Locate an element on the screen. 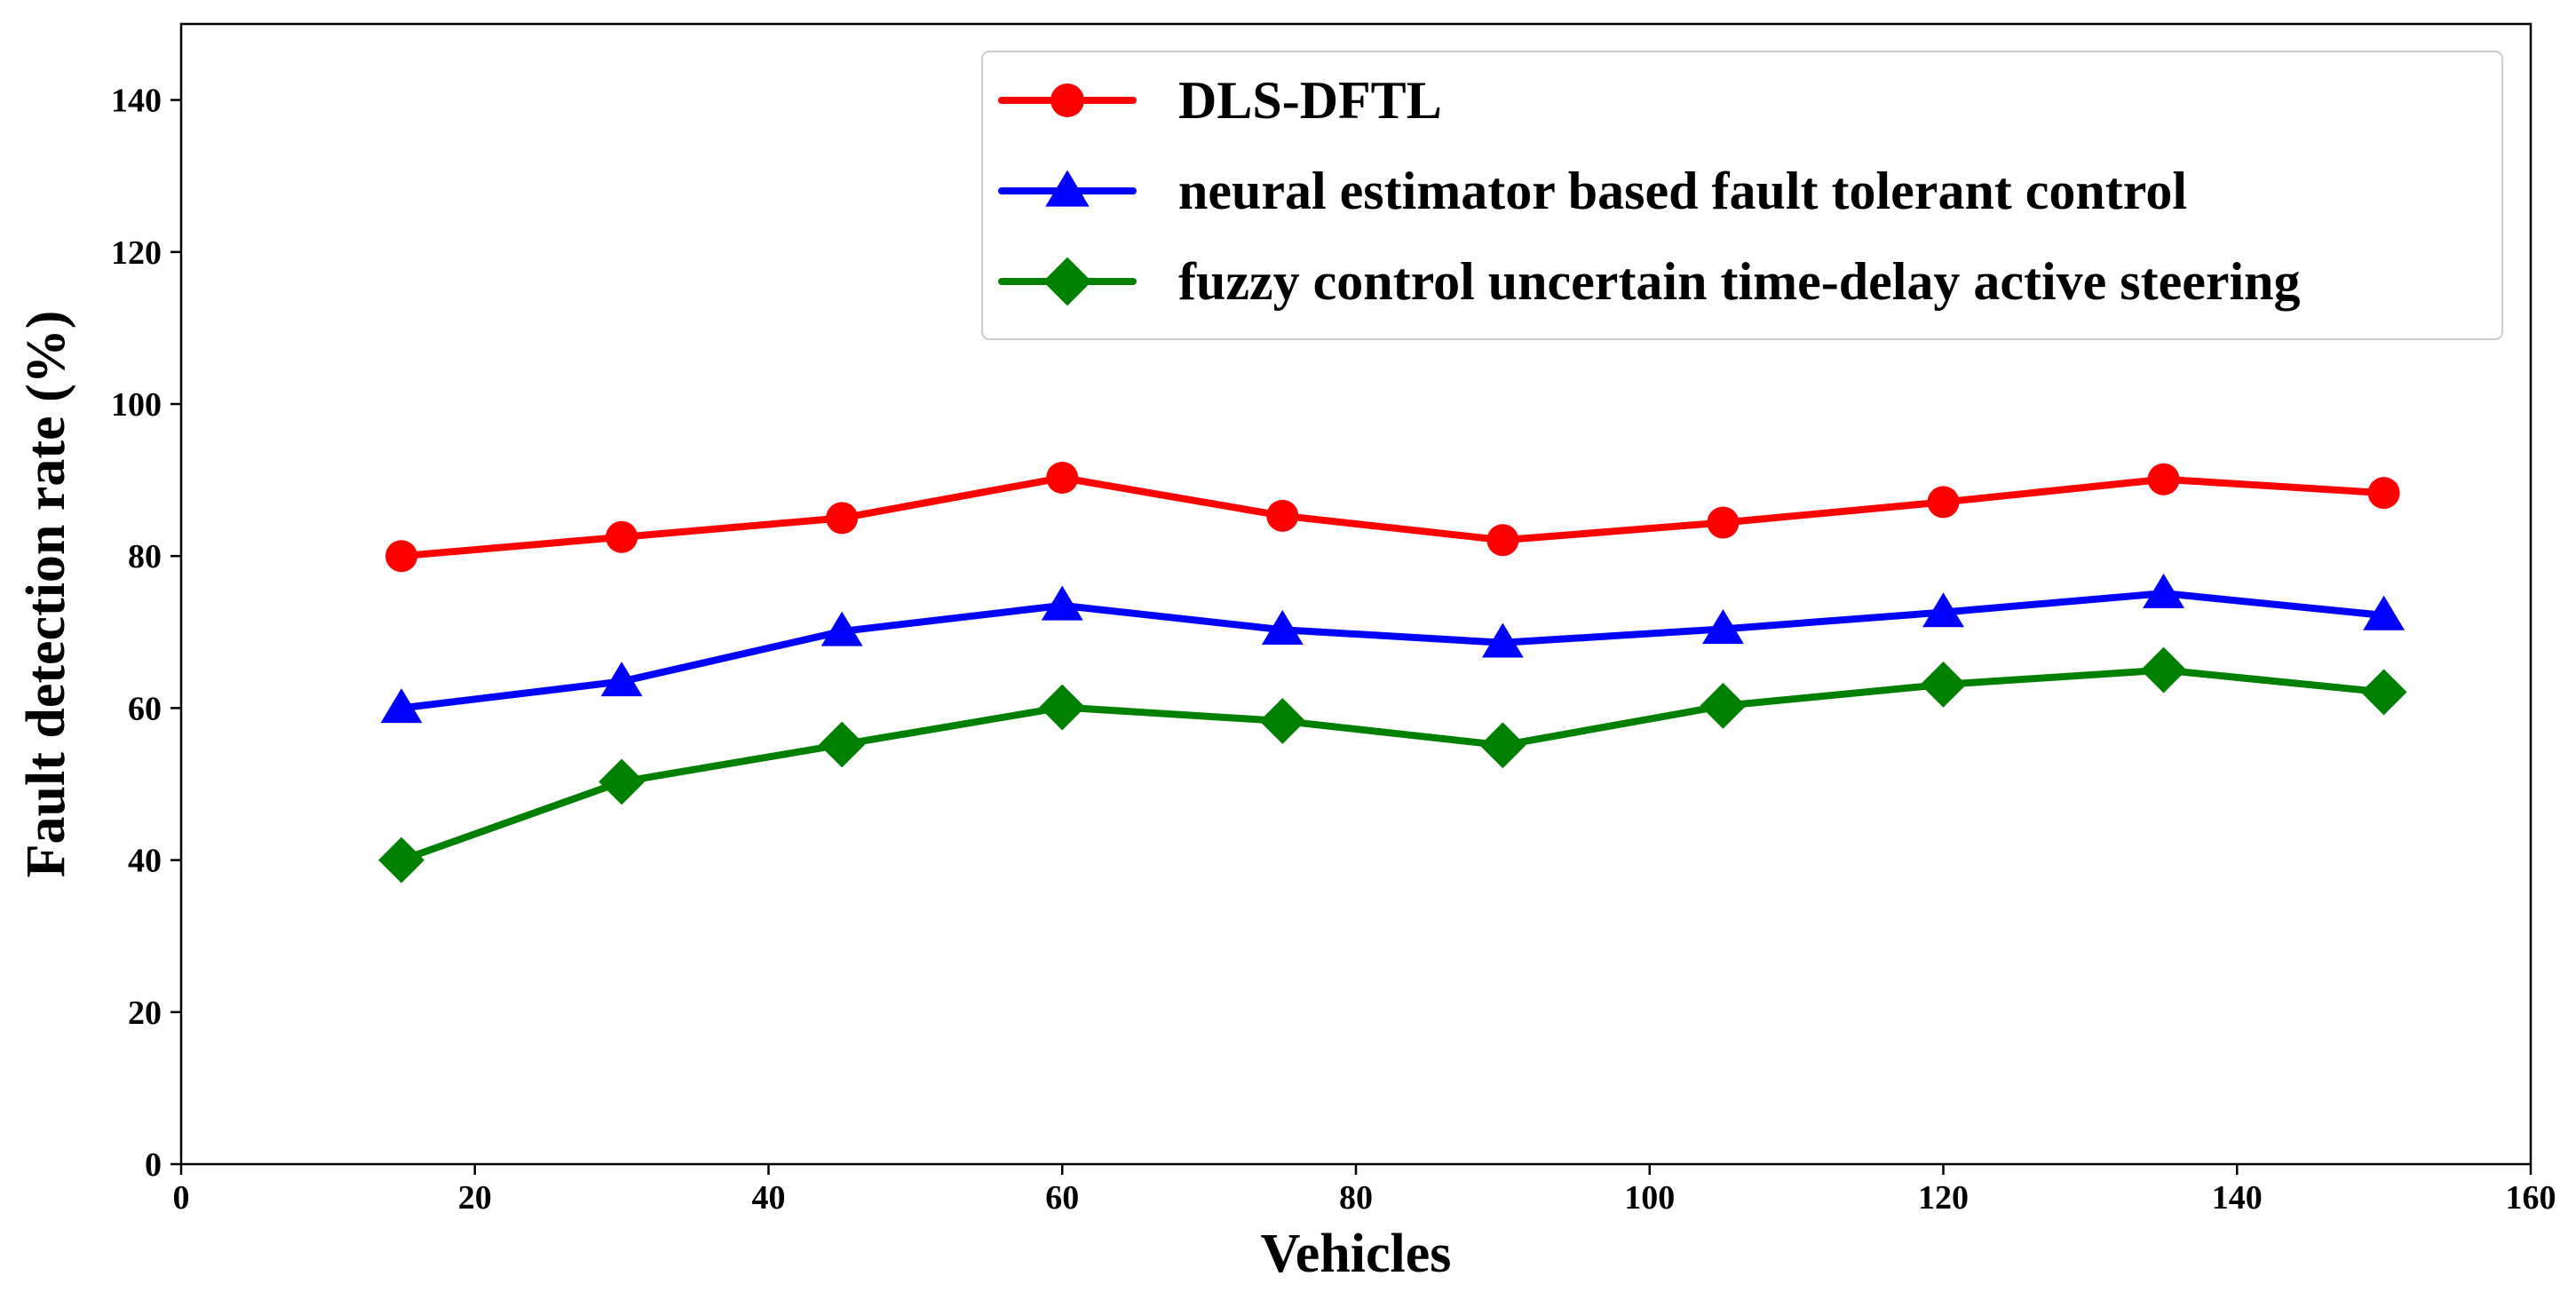  x-tick-label: 160 is located at coordinates (2531, 1198).